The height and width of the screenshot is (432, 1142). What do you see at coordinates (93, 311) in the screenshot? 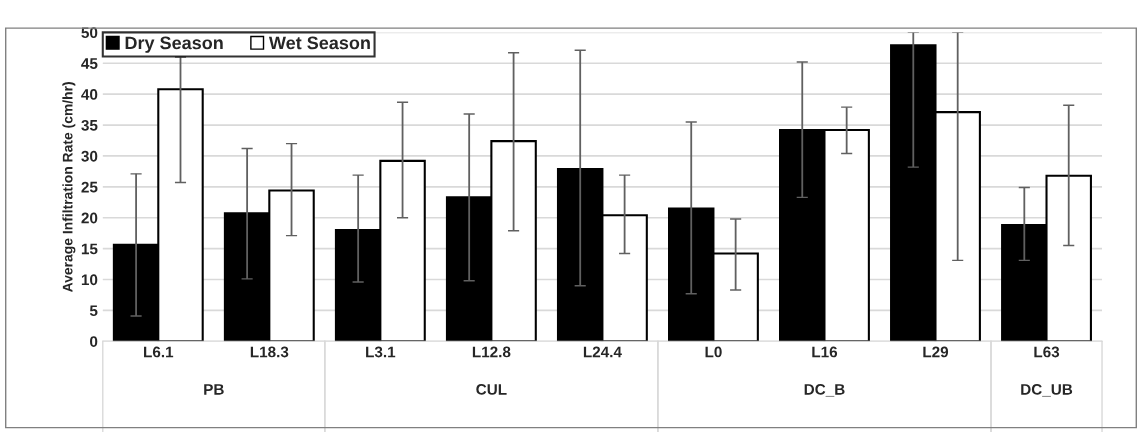
I see `y-tick-label: 5` at bounding box center [93, 311].